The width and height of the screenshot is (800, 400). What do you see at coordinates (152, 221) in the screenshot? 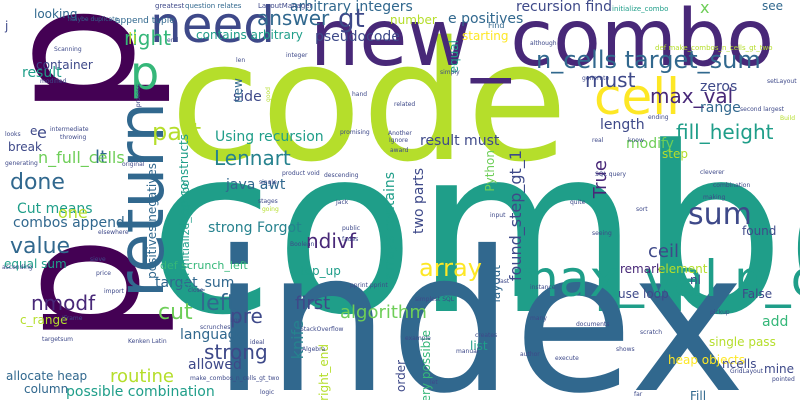
I see `cloud-word: positives negatives` at bounding box center [152, 221].